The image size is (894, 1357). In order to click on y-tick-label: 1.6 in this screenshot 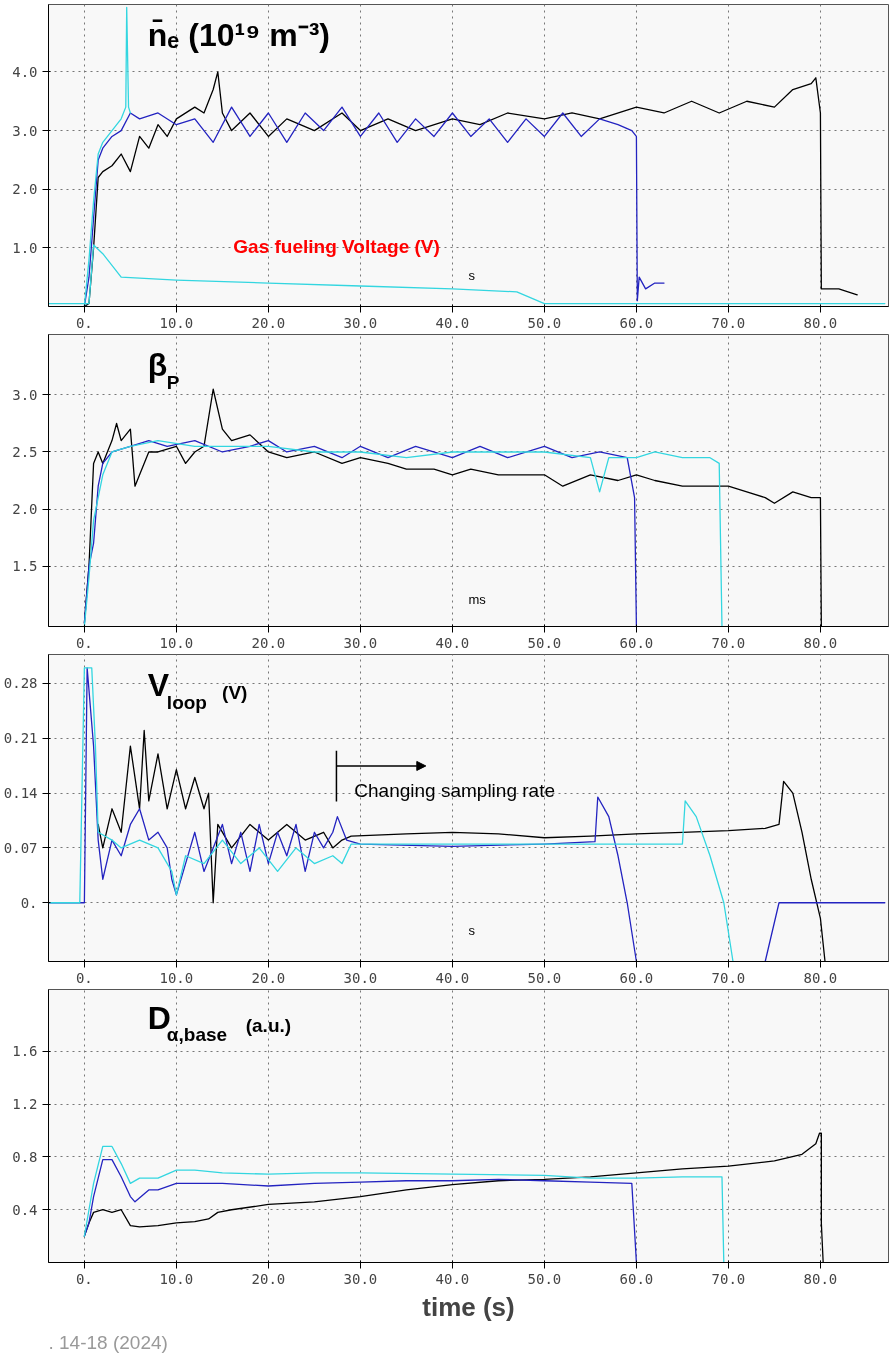, I will do `click(25, 1051)`.